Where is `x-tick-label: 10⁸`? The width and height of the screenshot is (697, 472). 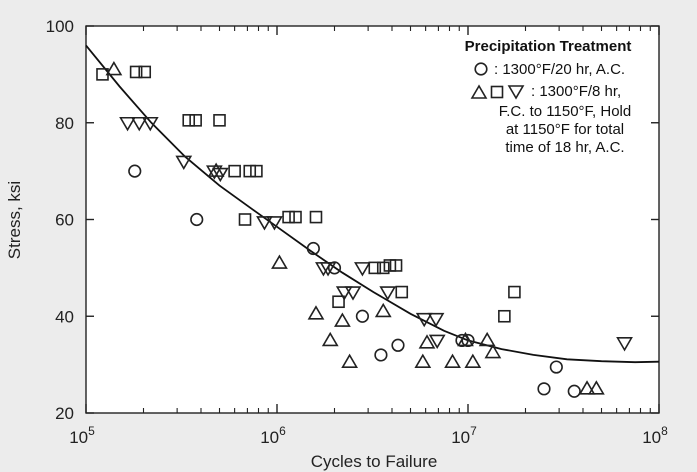
x-tick-label: 10⁸ is located at coordinates (655, 435).